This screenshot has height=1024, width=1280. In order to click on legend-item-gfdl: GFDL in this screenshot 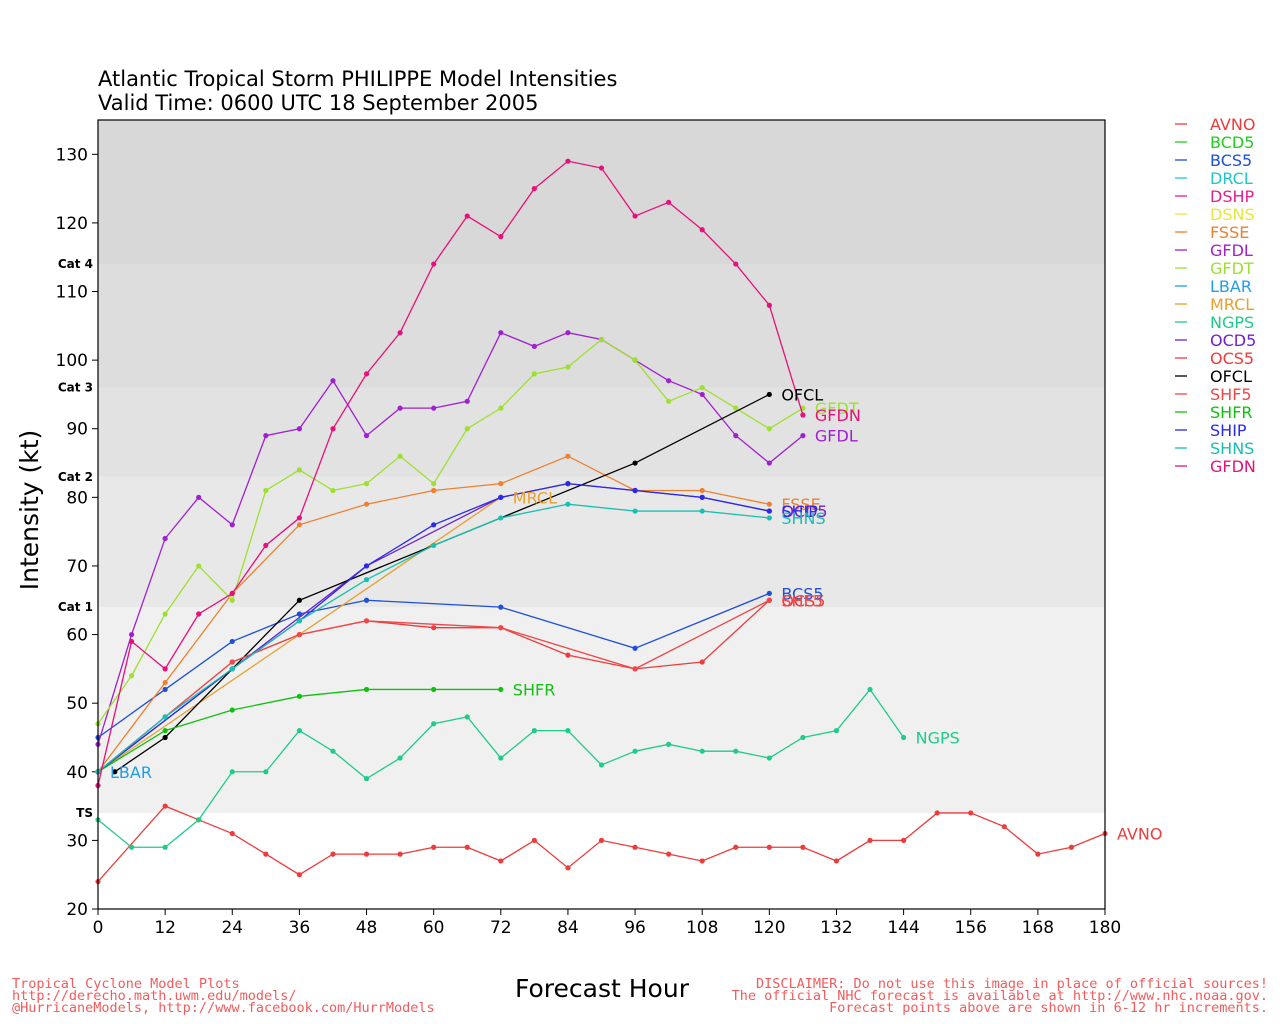, I will do `click(1231, 250)`.